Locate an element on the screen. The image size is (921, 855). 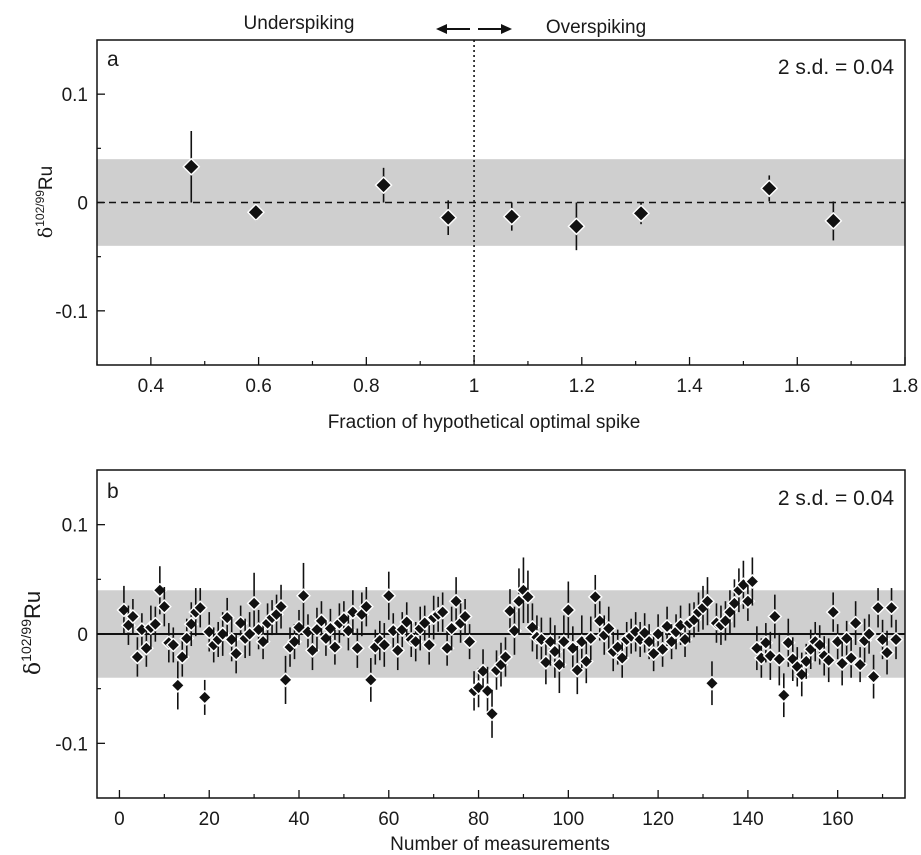
underspiking-label: Underspiking is located at coordinates (299, 23).